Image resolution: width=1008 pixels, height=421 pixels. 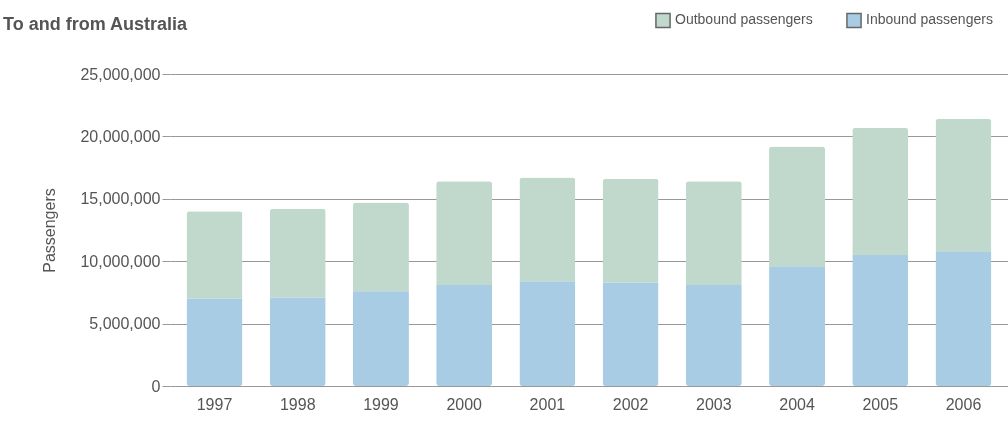 I want to click on y-tick-label: 0, so click(x=156, y=386).